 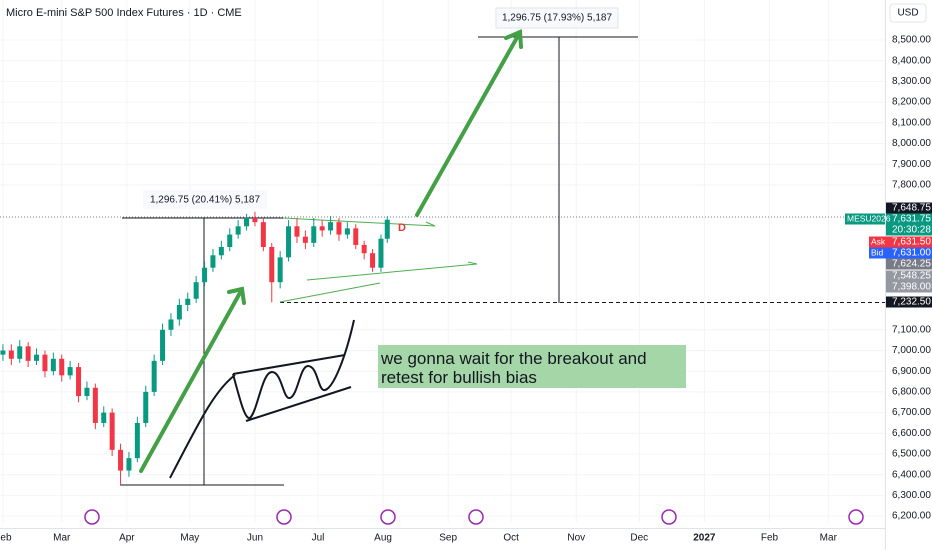 I want to click on y-tick-label: 8,200.00, so click(x=911, y=102).